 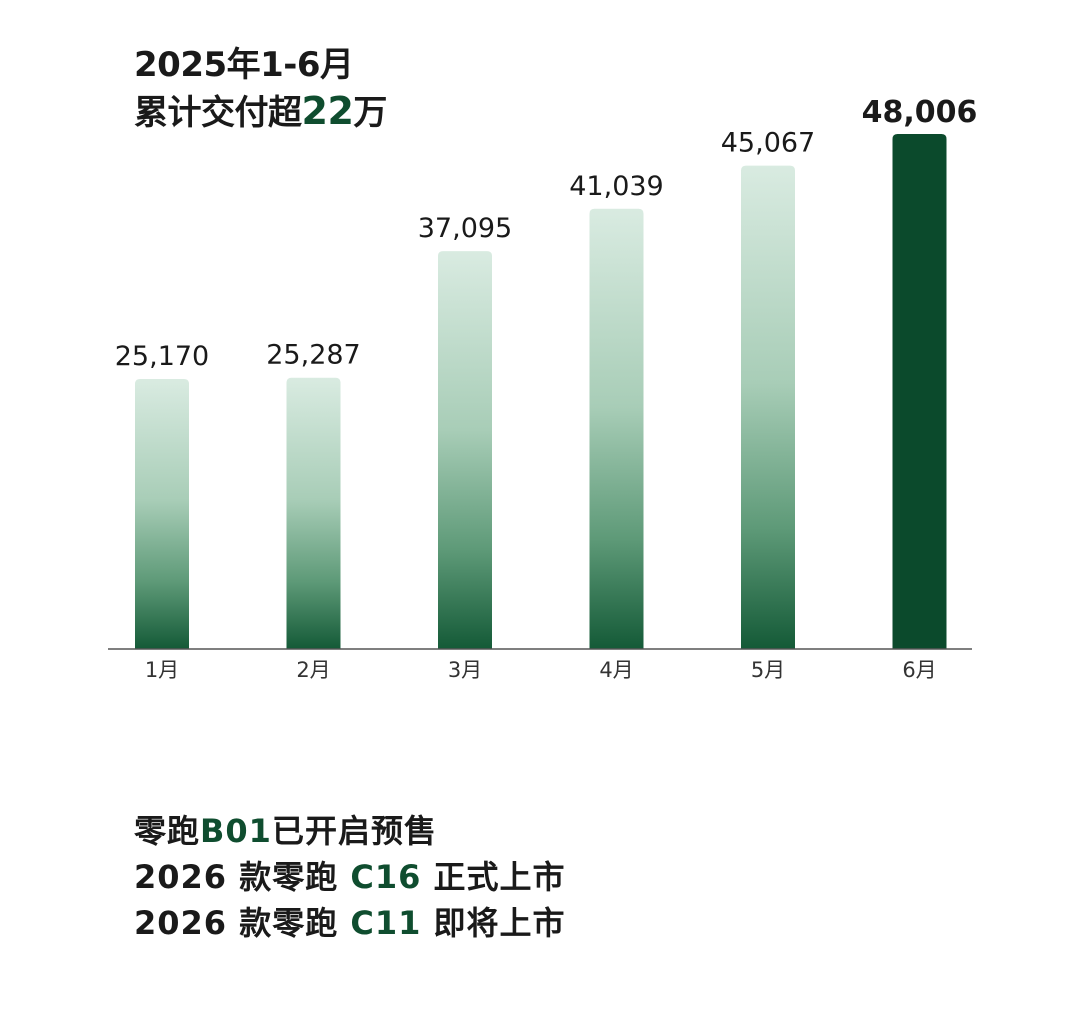 I want to click on bar-2-value-label: 25,287, so click(x=313, y=355).